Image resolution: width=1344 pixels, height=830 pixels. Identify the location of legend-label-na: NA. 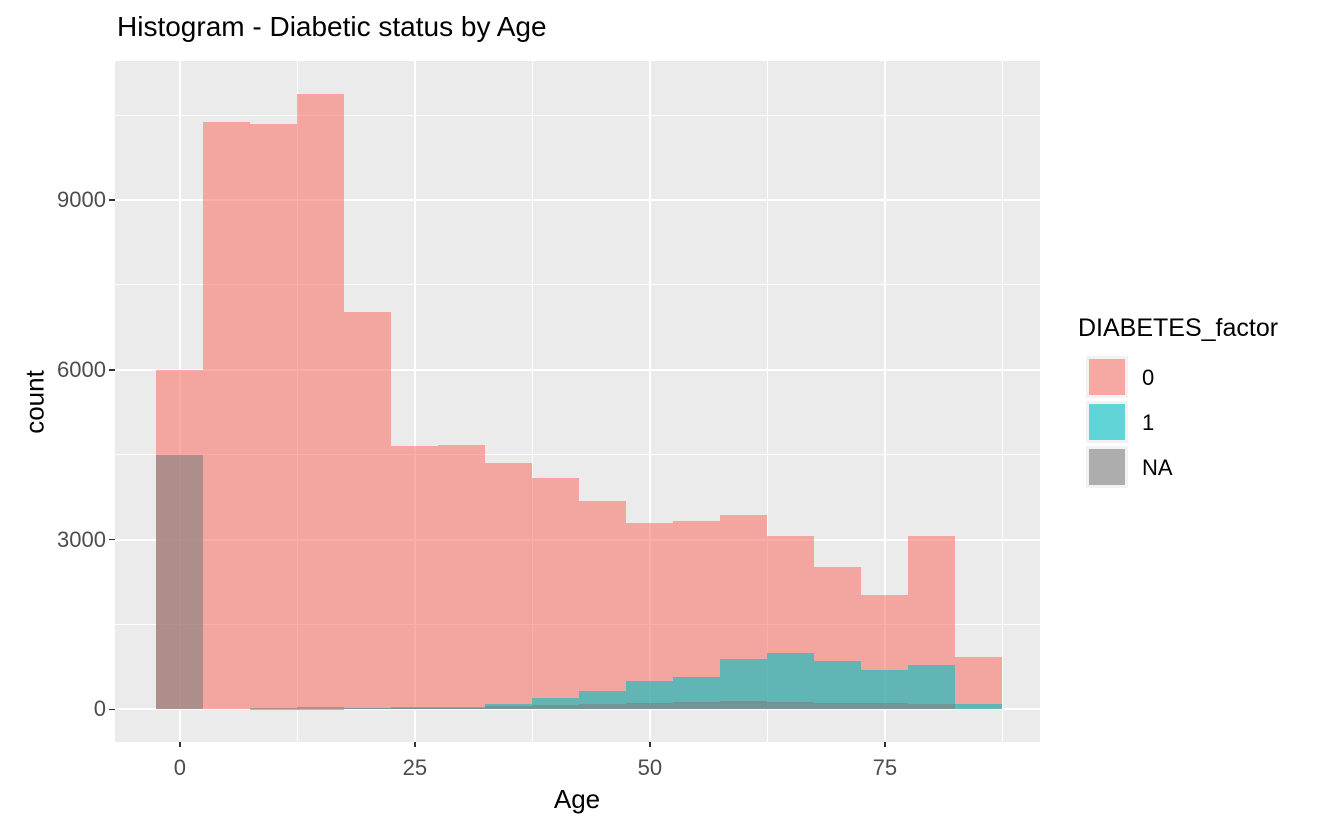
(1157, 467).